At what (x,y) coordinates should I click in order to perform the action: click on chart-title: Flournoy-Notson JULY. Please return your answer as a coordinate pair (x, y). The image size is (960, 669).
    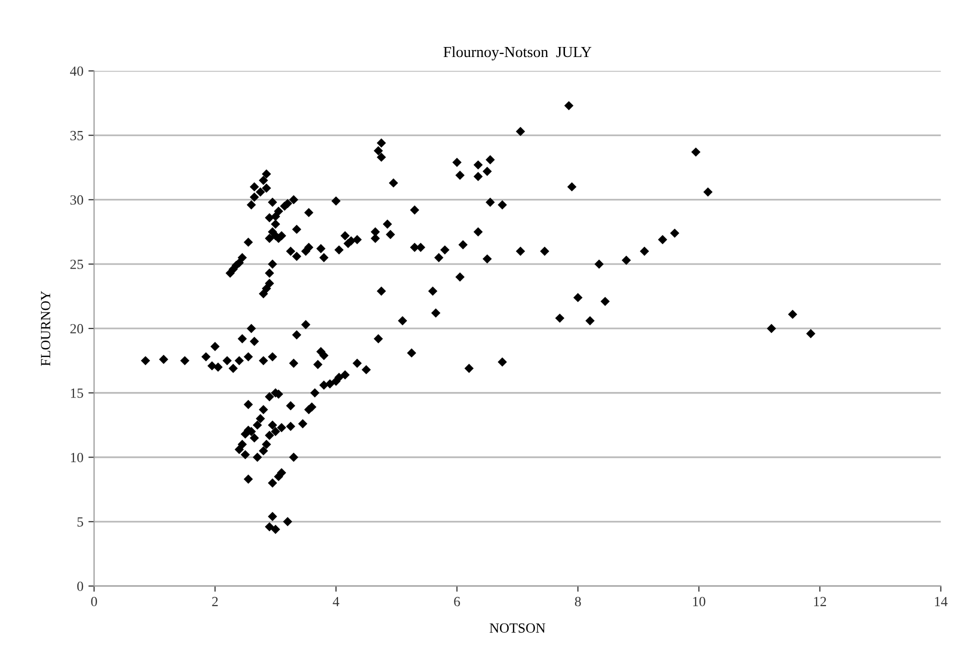
    Looking at the image, I should click on (518, 53).